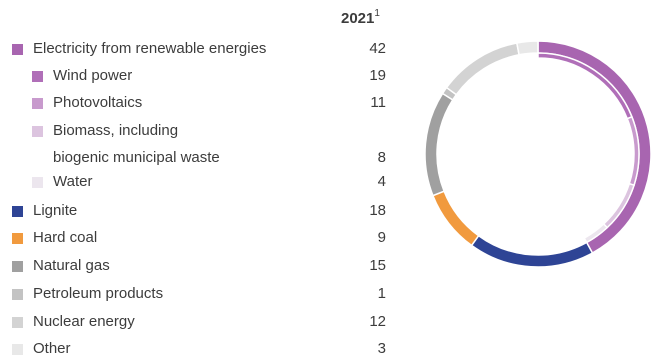 This screenshot has width=652, height=360. What do you see at coordinates (150, 48) in the screenshot?
I see `legend-label: Electricity from renewable energies` at bounding box center [150, 48].